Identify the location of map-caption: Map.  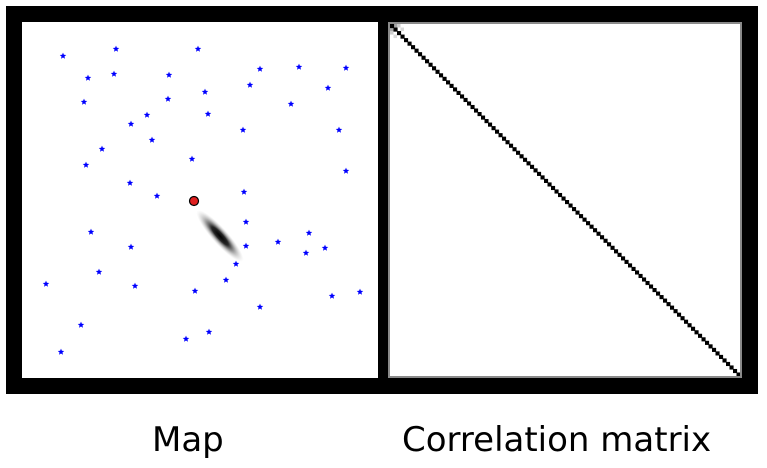
(188, 440).